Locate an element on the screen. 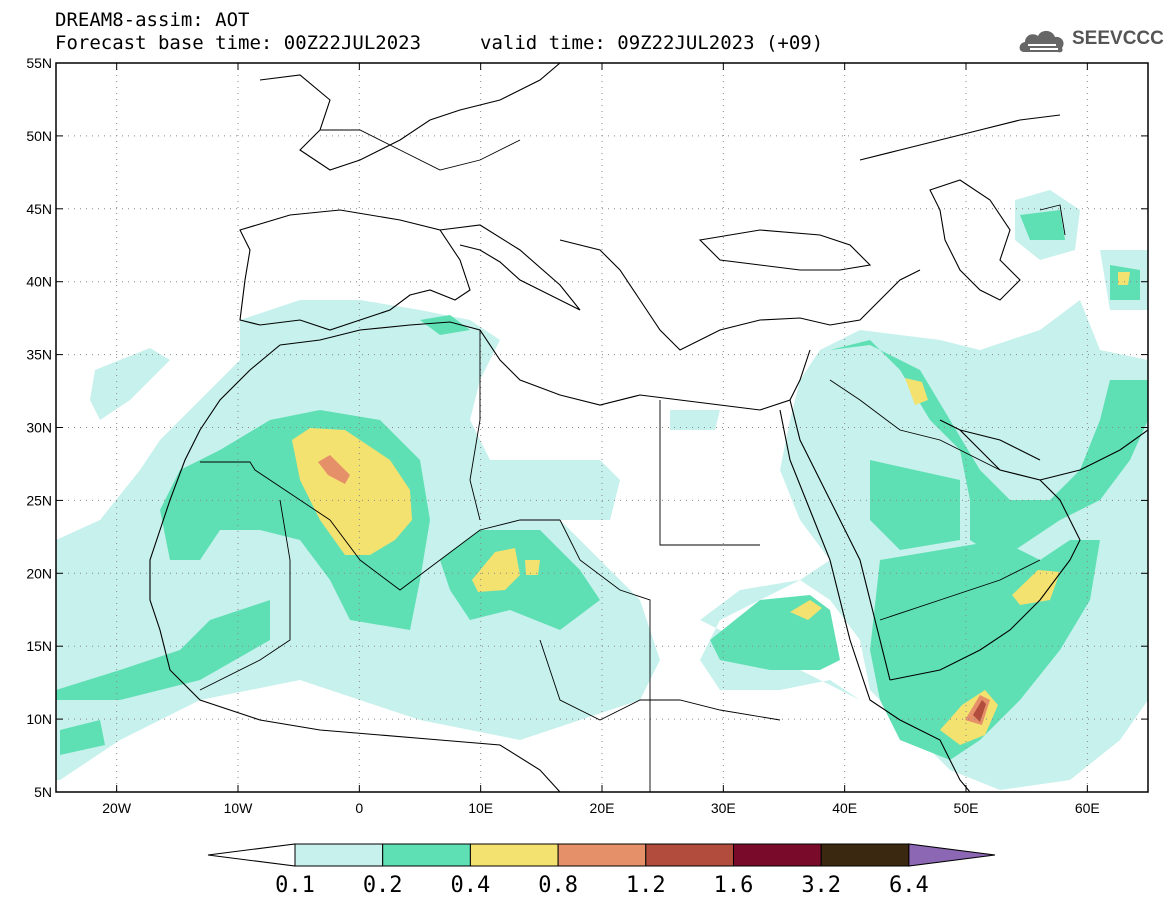  map-title: DREAM8-assim: AOT is located at coordinates (152, 20).